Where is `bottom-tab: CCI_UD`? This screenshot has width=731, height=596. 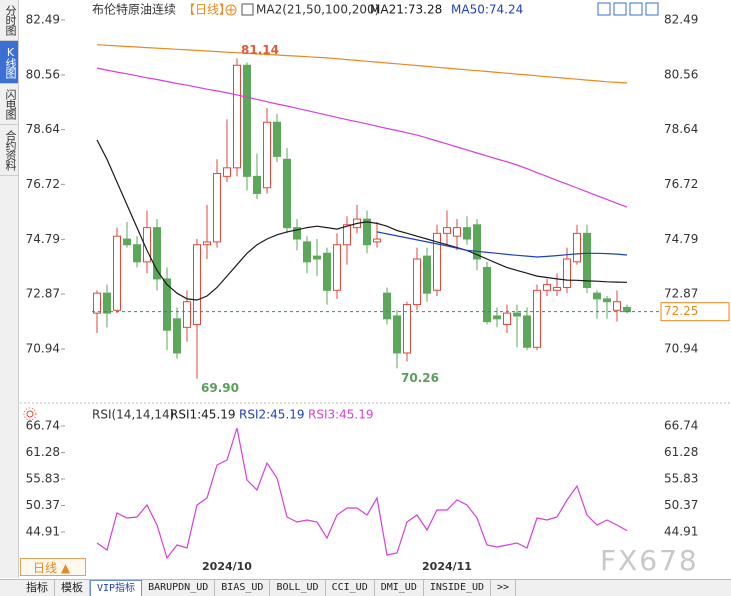 bottom-tab: CCI_UD is located at coordinates (350, 588).